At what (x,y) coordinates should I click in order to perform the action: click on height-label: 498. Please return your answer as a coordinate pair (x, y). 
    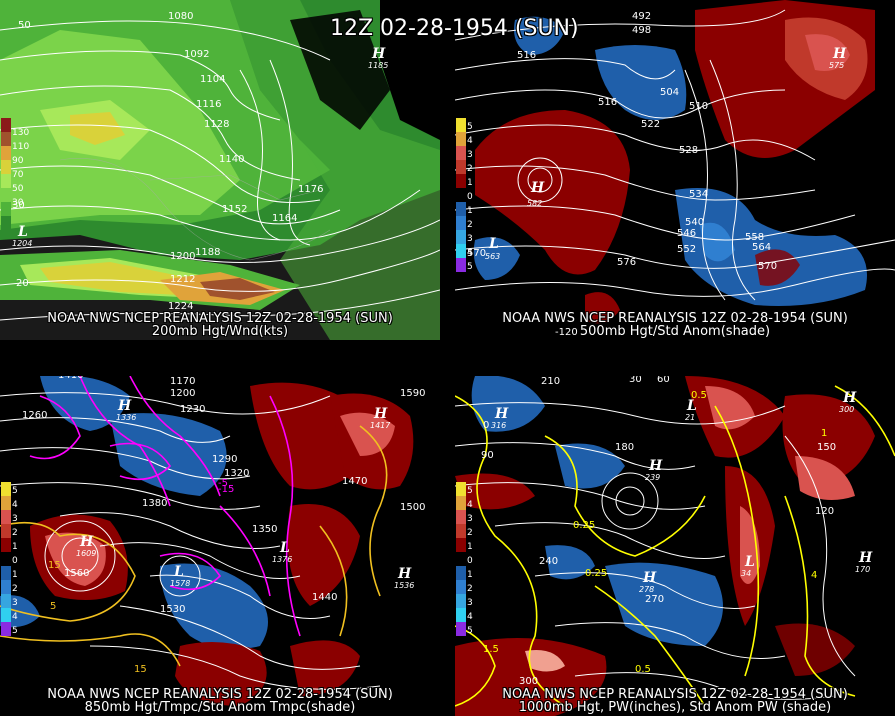
    Looking at the image, I should click on (641, 30).